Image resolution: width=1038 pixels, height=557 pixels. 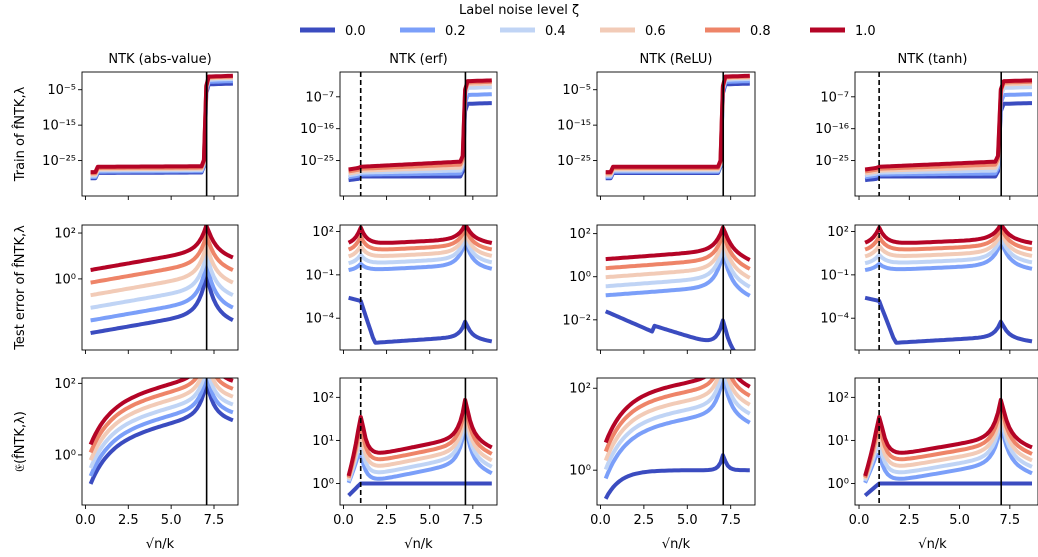 What do you see at coordinates (455, 31) in the screenshot?
I see `legend-label-1: 0.2` at bounding box center [455, 31].